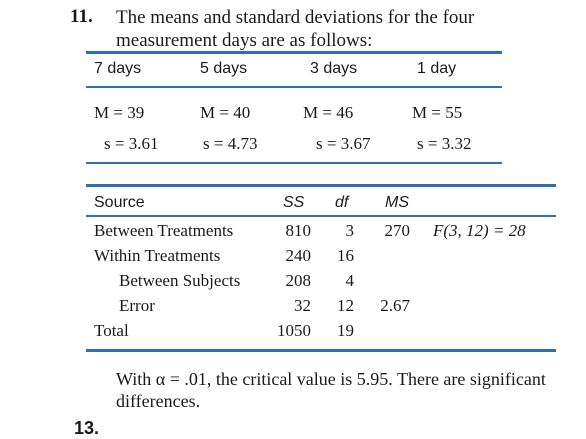 The height and width of the screenshot is (439, 586). What do you see at coordinates (397, 230) in the screenshot?
I see `anova-ms-between-treatments: 270` at bounding box center [397, 230].